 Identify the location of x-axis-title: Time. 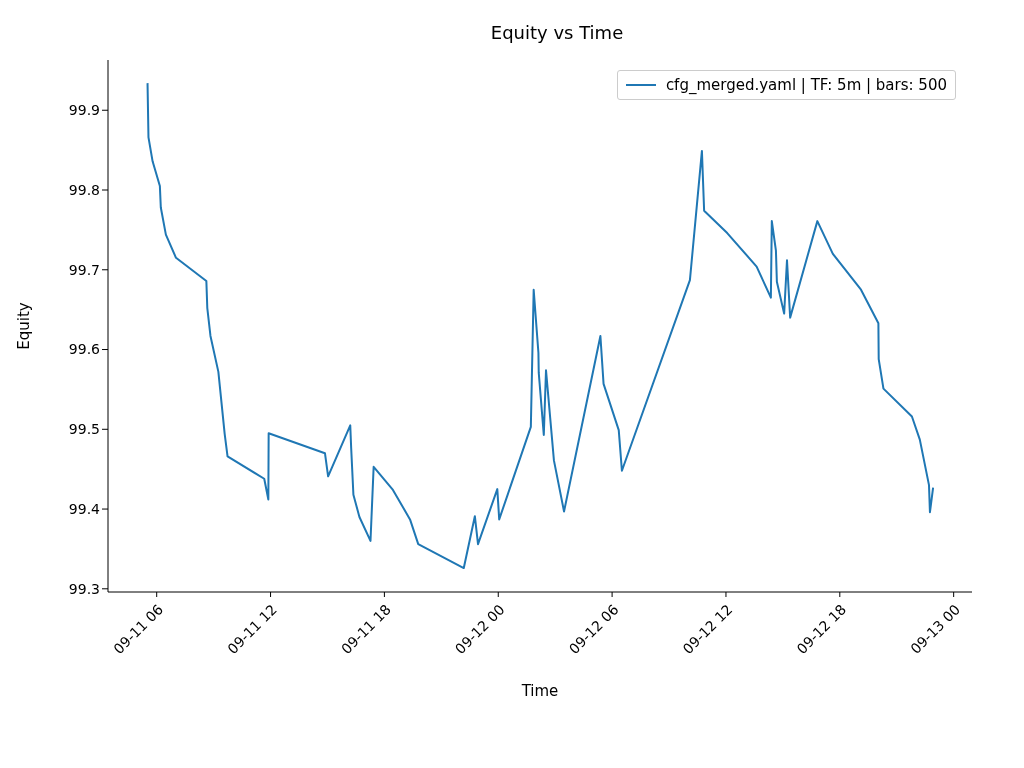
(539, 691).